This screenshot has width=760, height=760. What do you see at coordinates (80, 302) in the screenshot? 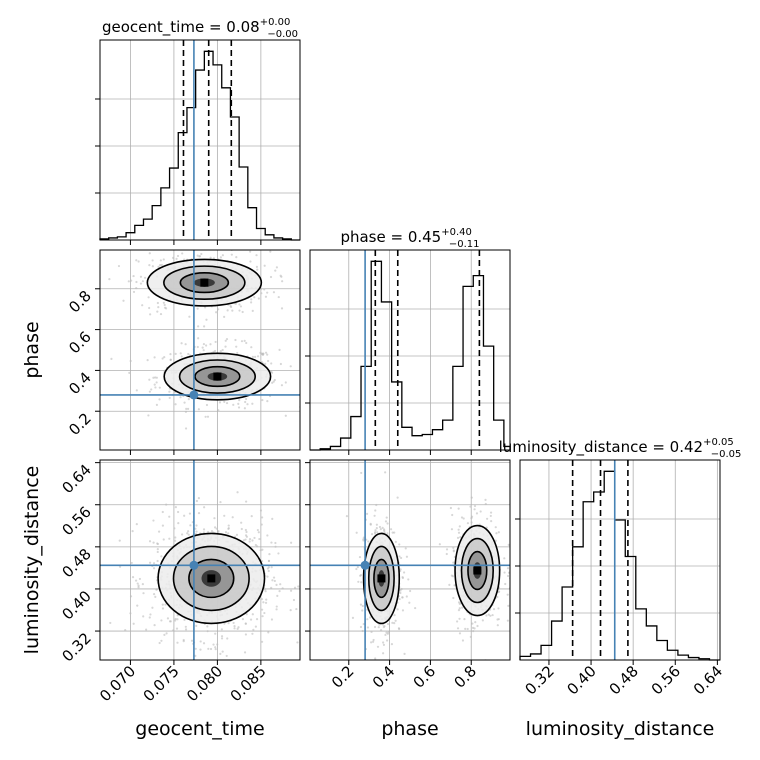
I see `y-tick-label: 0.8` at bounding box center [80, 302].